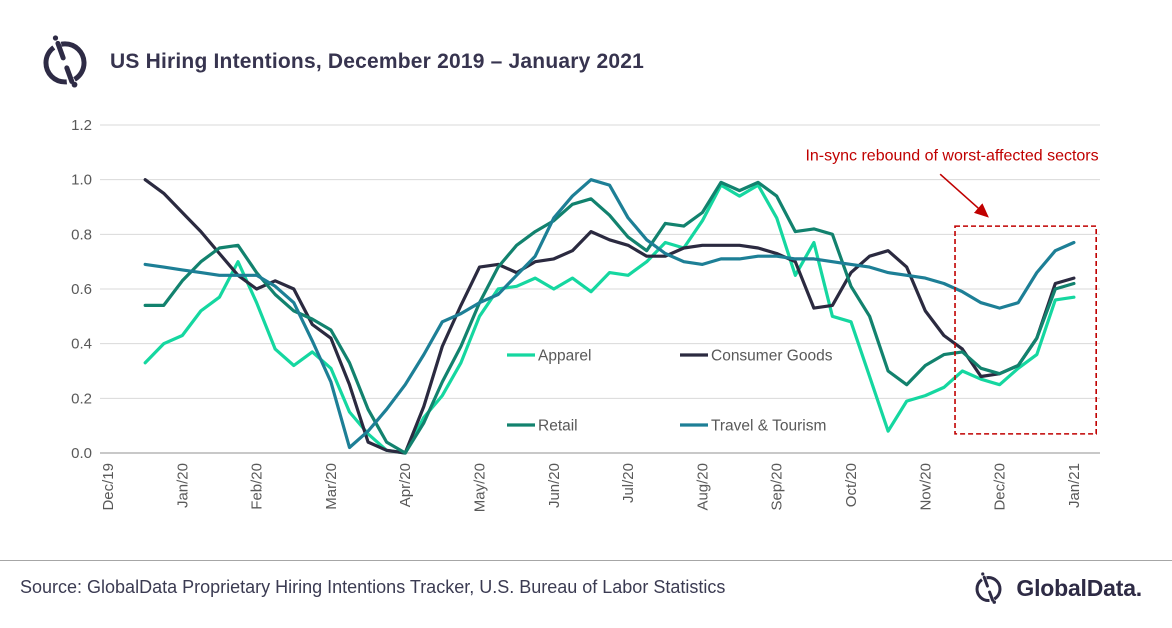  What do you see at coordinates (851, 485) in the screenshot?
I see `x-tick-label: Oct/20` at bounding box center [851, 485].